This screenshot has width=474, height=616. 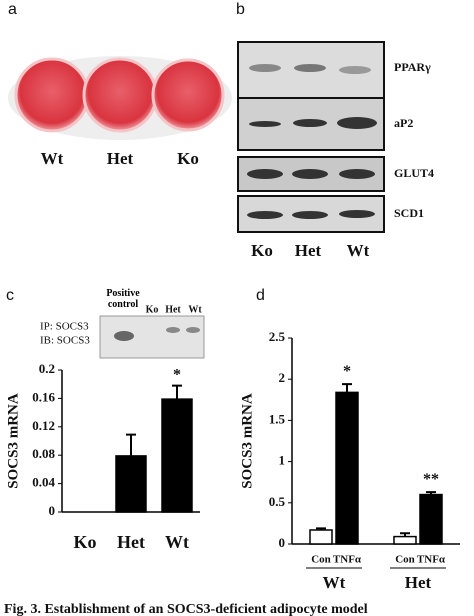 I want to click on y-tick-label: 0.08, so click(x=43, y=453).